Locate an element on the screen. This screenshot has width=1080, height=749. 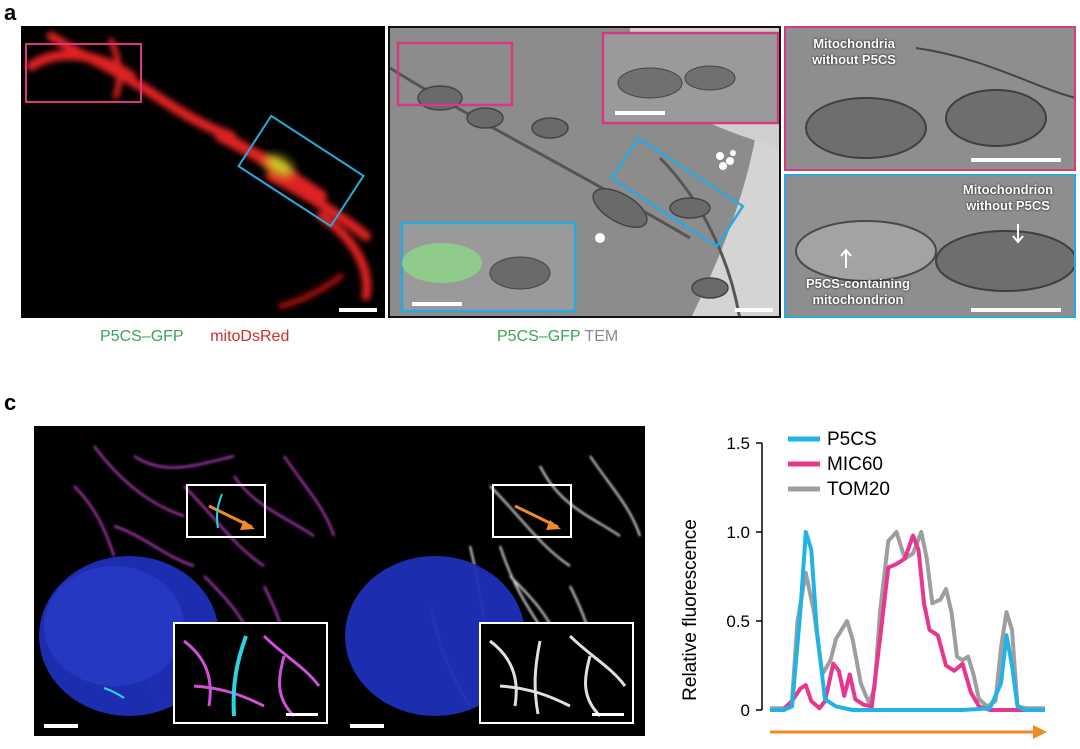
scale-bar is located at coordinates (358, 310).